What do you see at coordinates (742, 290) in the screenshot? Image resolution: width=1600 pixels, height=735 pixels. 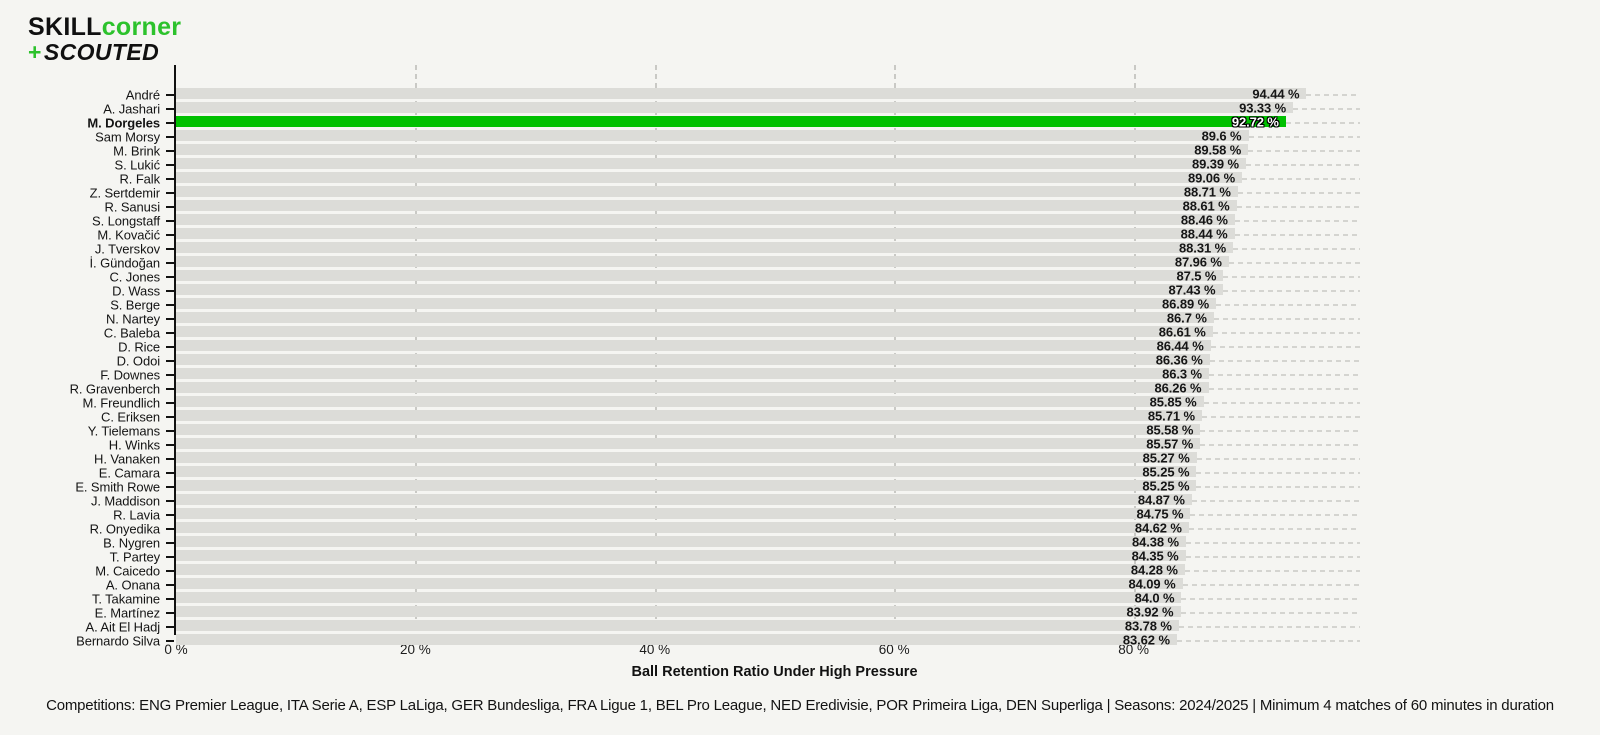 I see `bar-row: D. Wass 87.43 %` at bounding box center [742, 290].